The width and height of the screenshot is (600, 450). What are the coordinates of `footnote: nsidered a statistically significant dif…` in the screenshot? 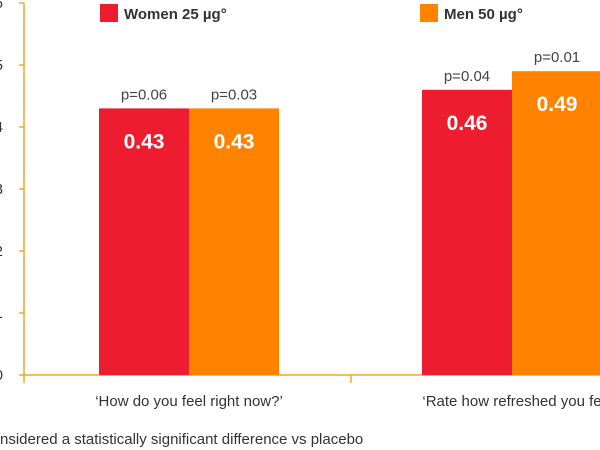 It's located at (181, 439).